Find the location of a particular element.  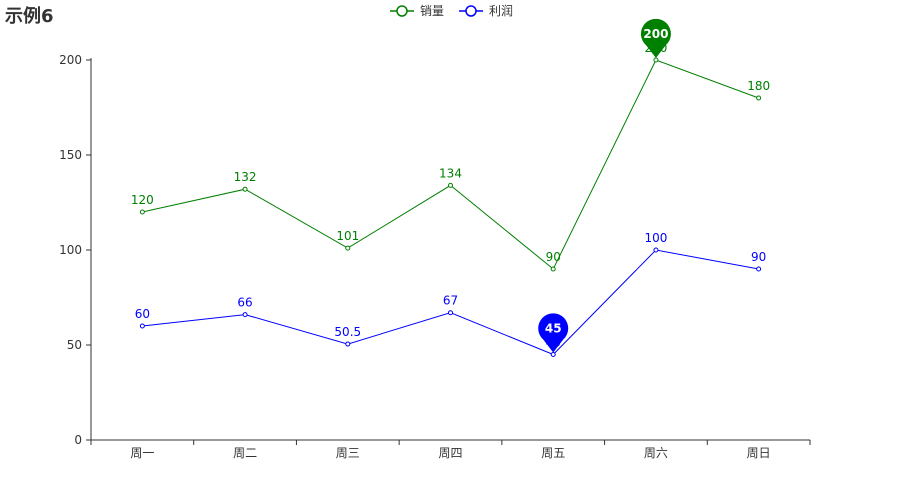

y-tick-label: 0 is located at coordinates (78, 440).